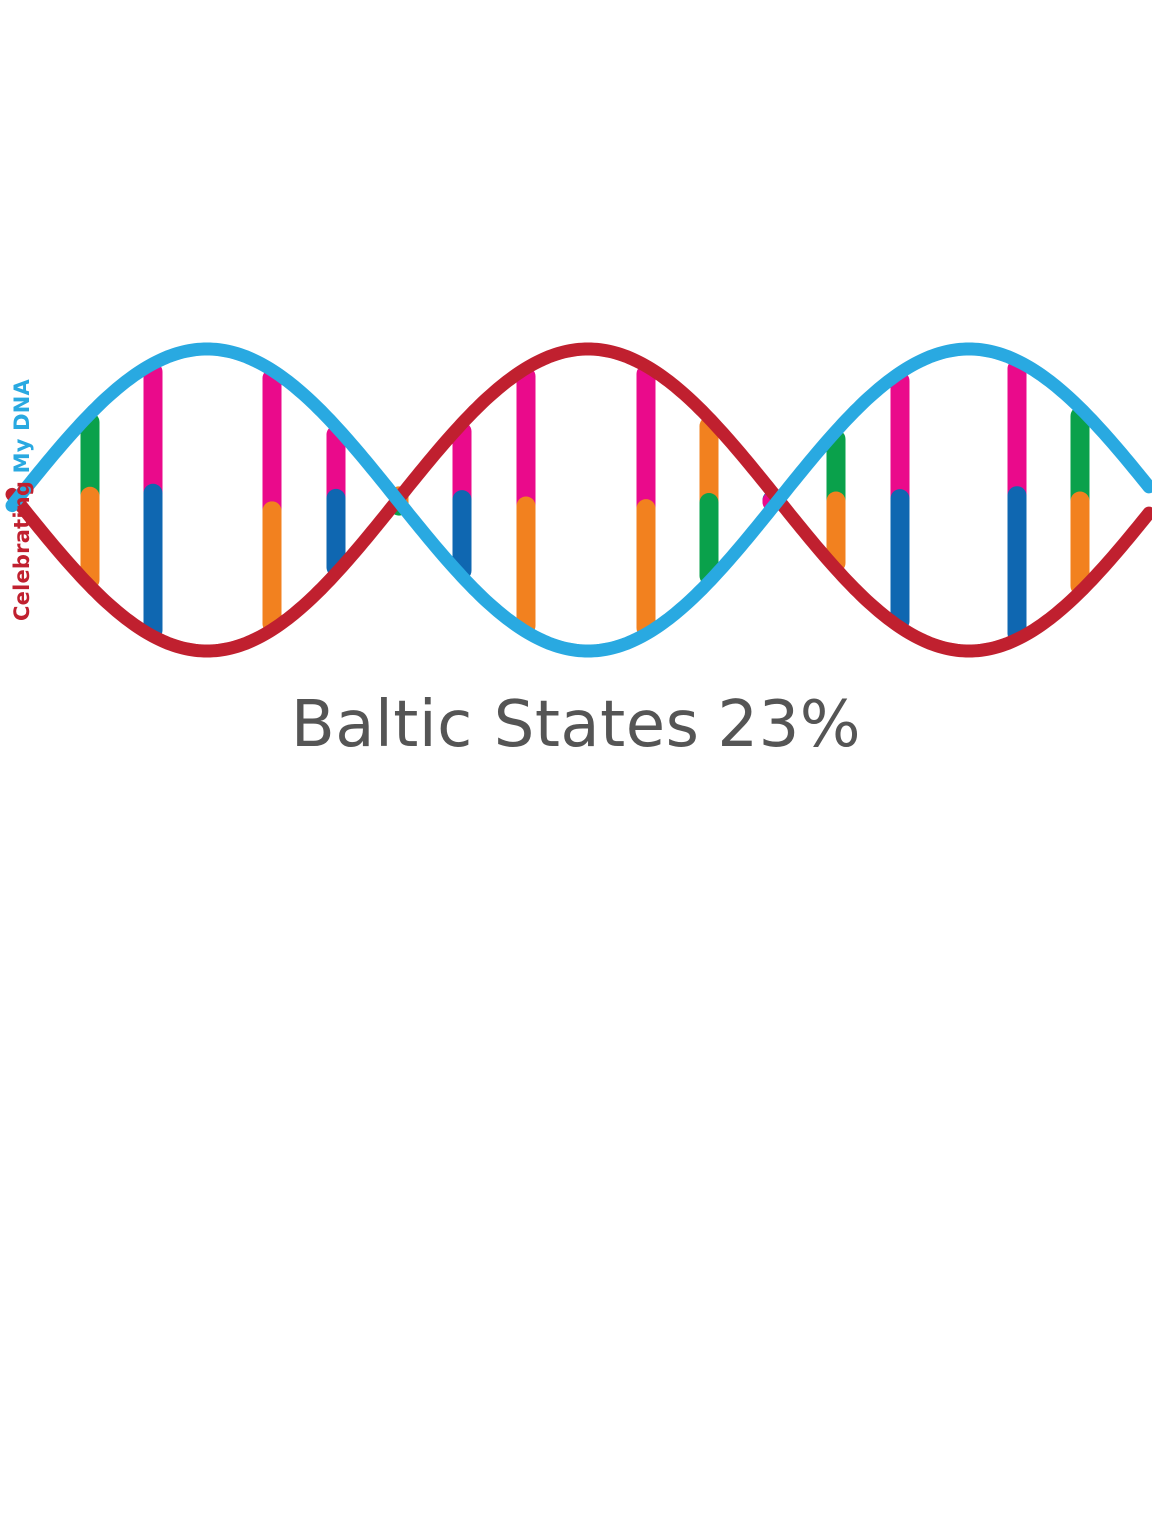  What do you see at coordinates (789, 725) in the screenshot?
I see `region-percent: 23%` at bounding box center [789, 725].